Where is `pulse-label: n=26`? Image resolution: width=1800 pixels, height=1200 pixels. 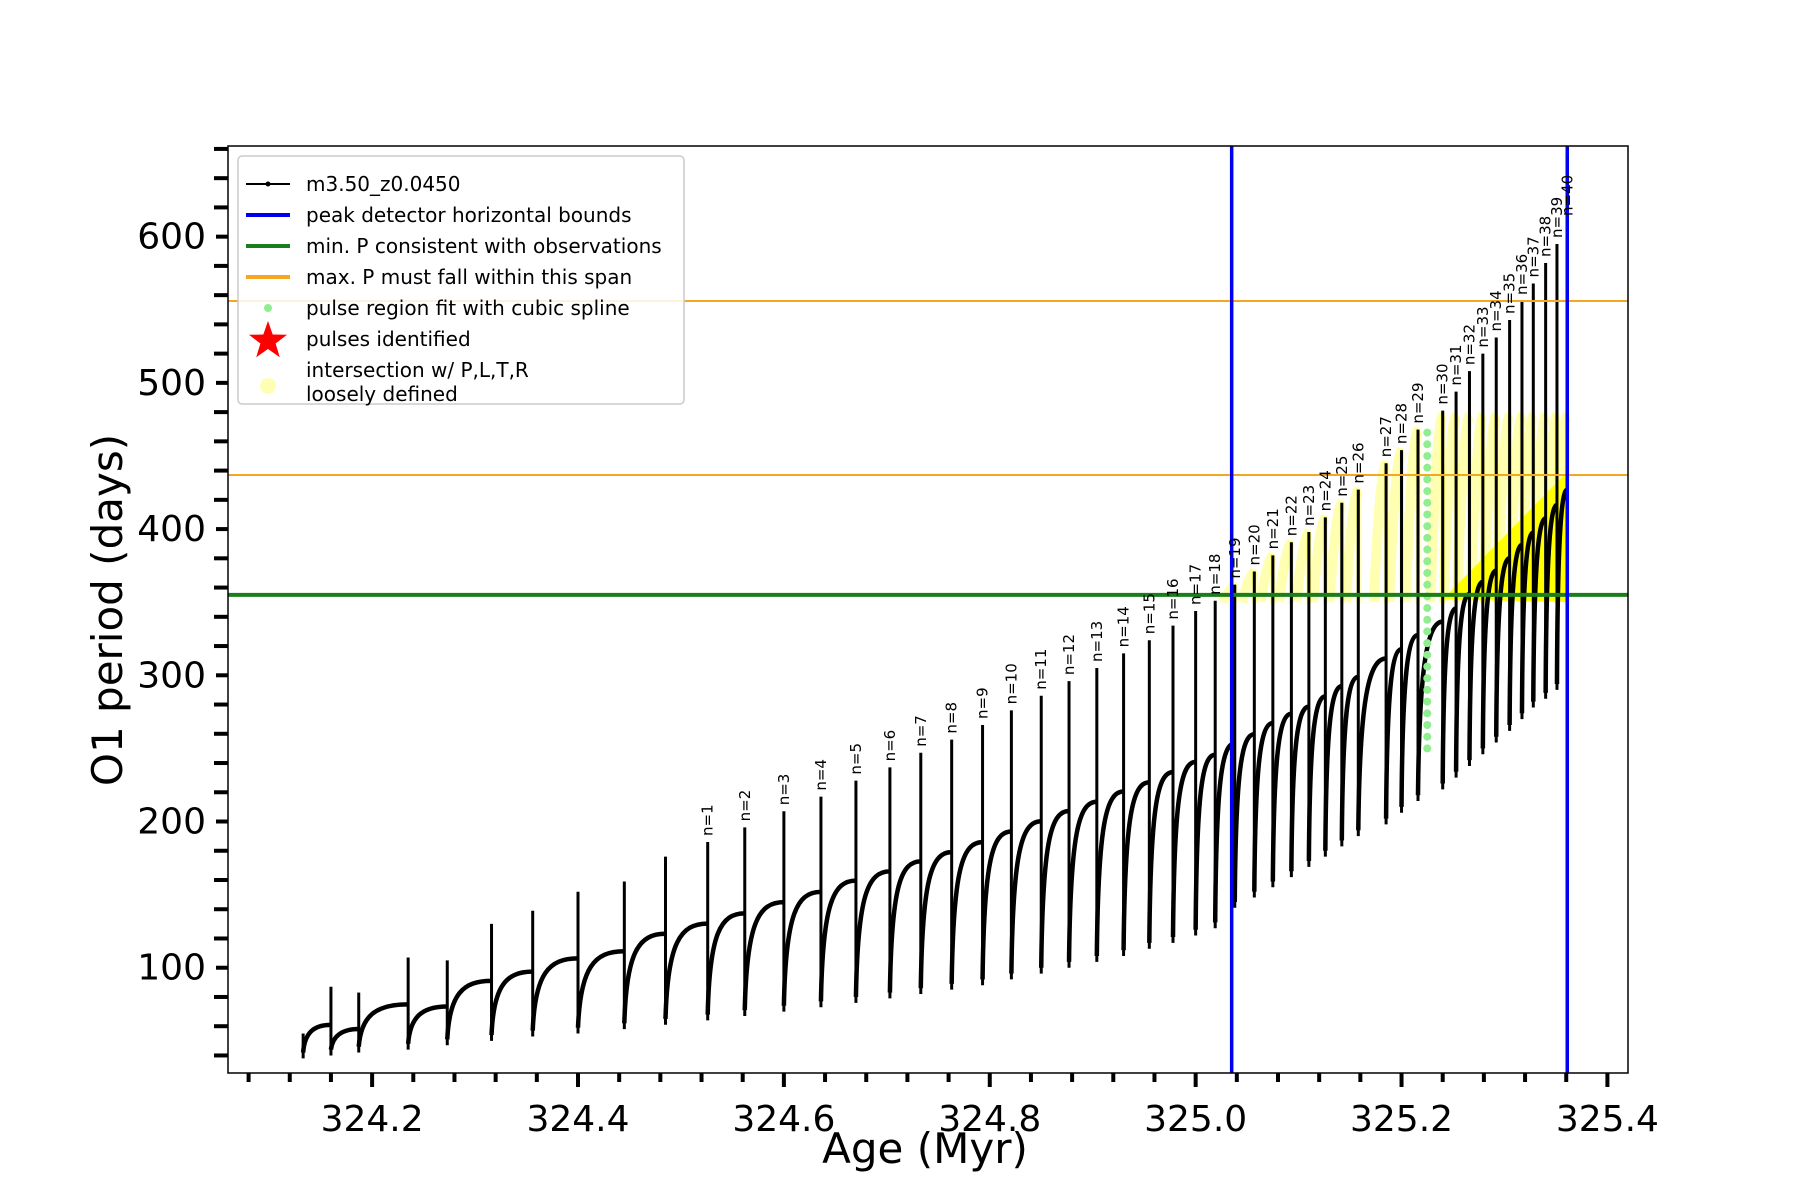 pulse-label: n=26 is located at coordinates (1358, 462).